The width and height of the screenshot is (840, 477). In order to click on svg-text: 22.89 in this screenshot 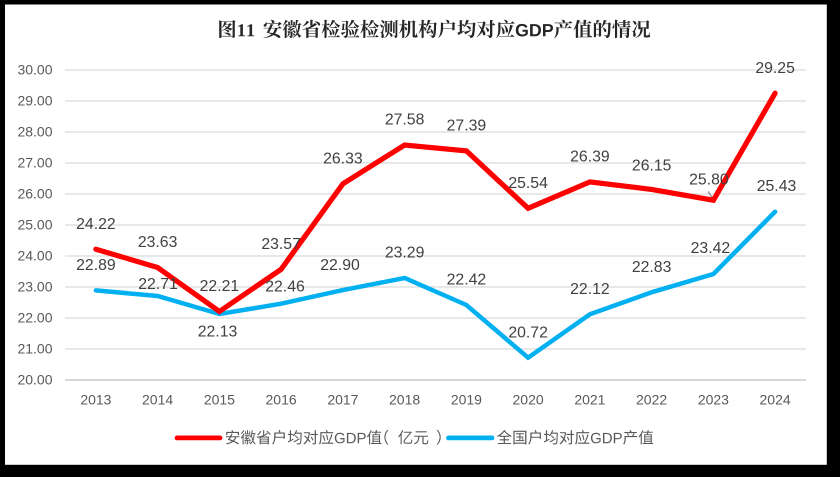, I will do `click(96, 265)`.